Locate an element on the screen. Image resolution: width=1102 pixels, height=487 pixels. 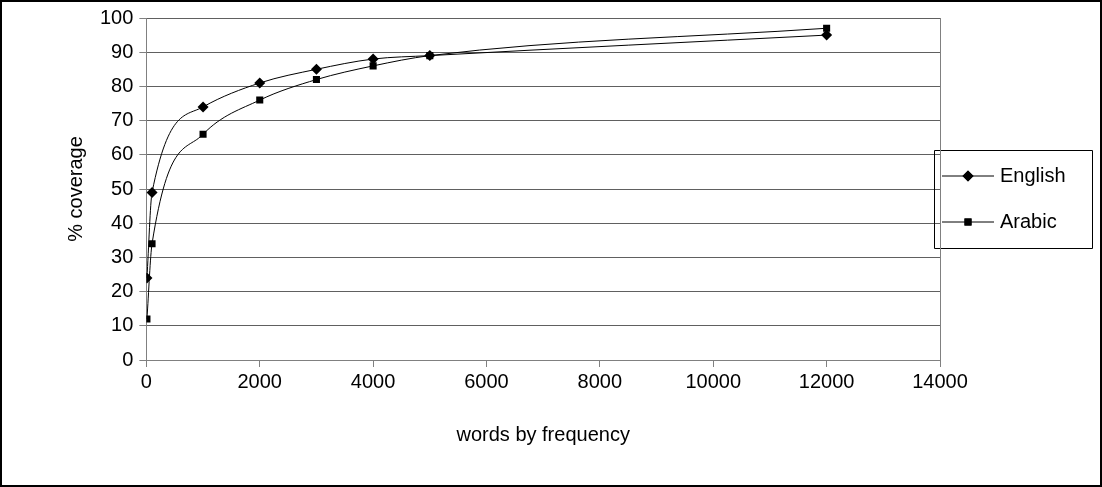
y-tick-label: 40 is located at coordinates (122, 221).